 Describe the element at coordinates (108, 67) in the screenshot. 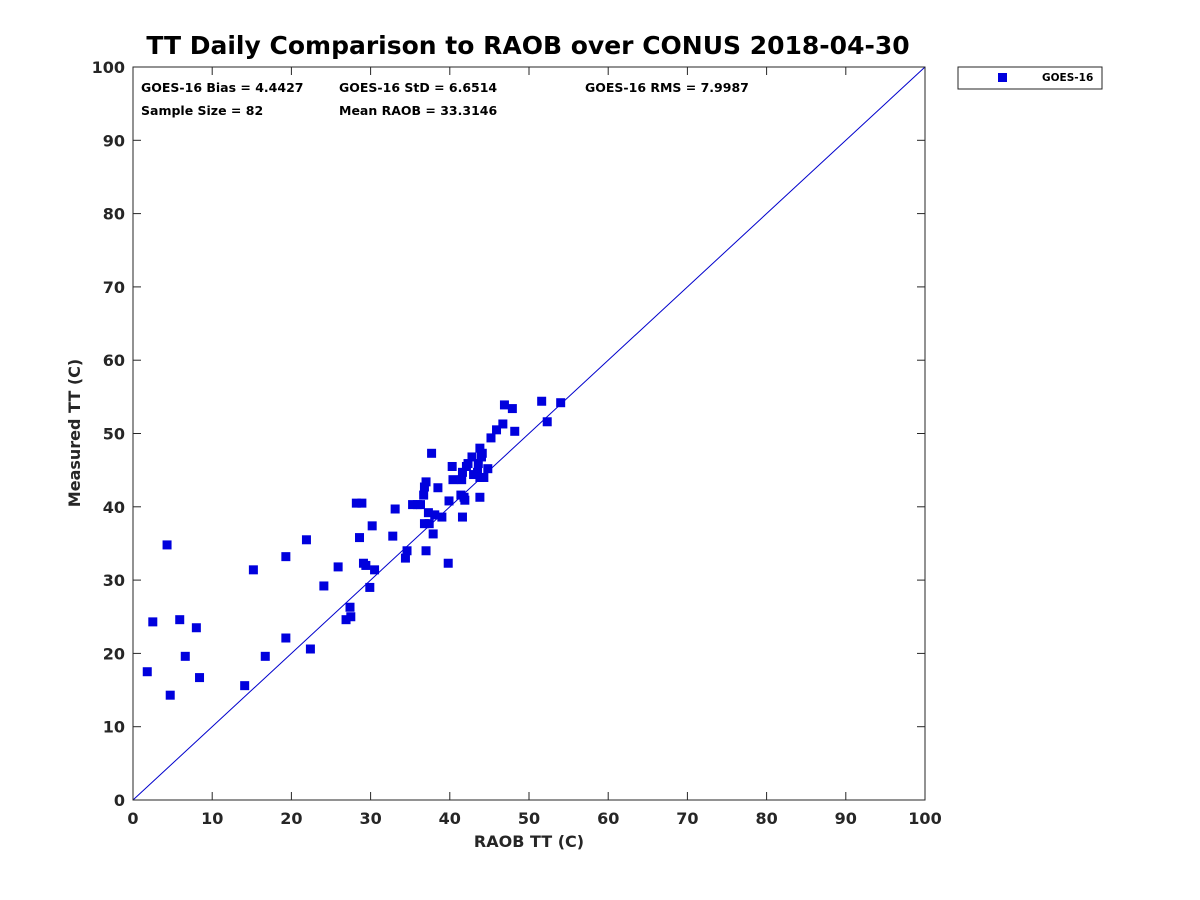

I see `y-tick-label: 100` at that location.